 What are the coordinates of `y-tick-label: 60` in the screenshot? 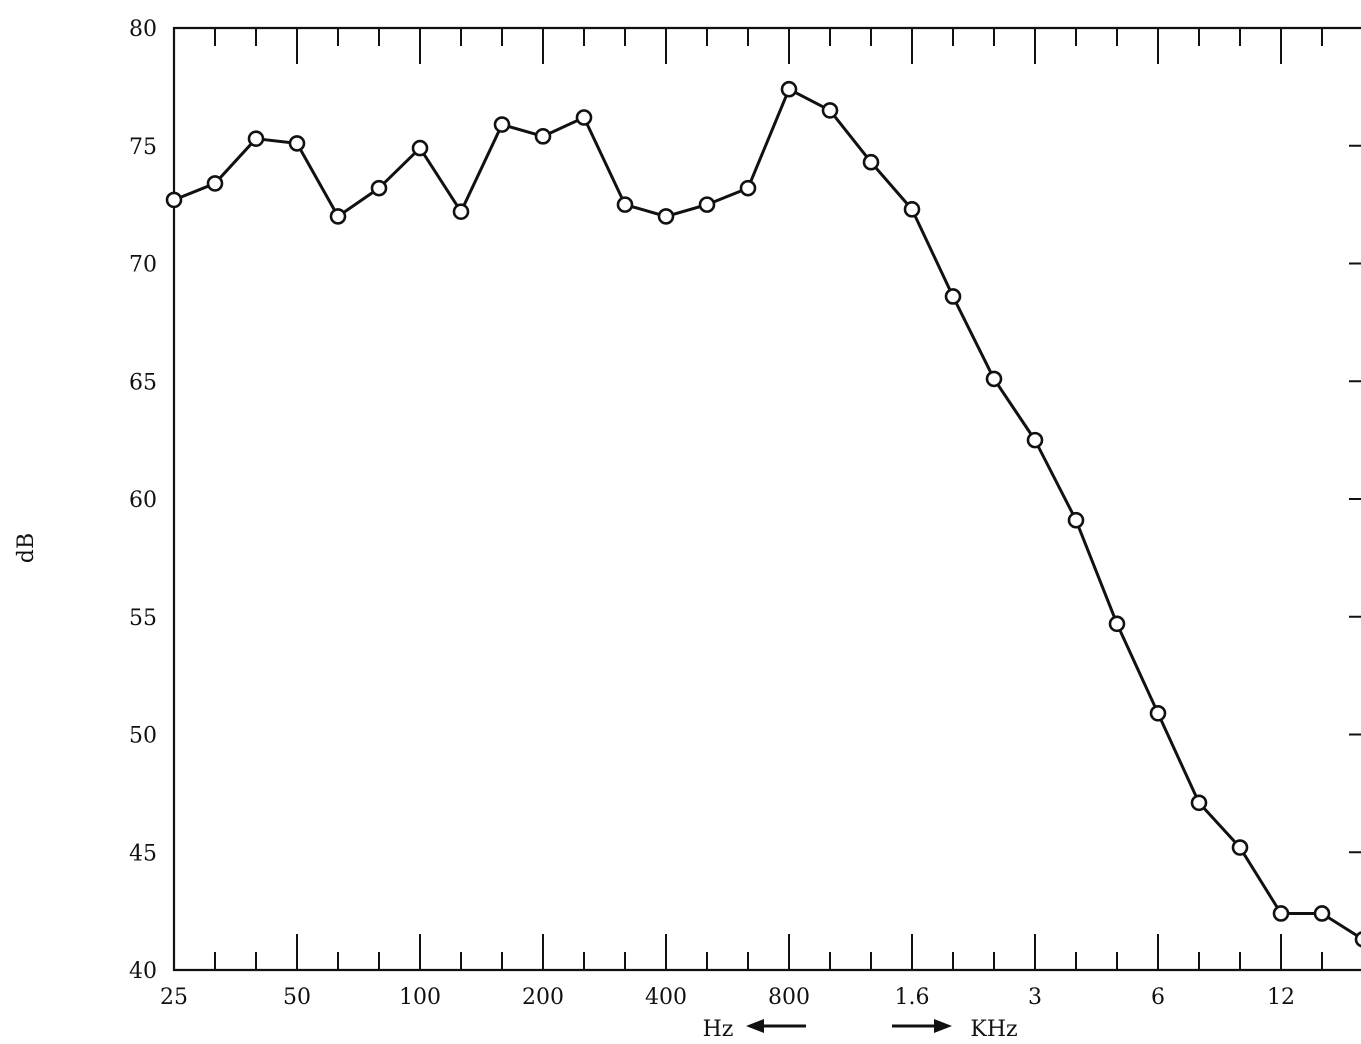 It's located at (143, 500).